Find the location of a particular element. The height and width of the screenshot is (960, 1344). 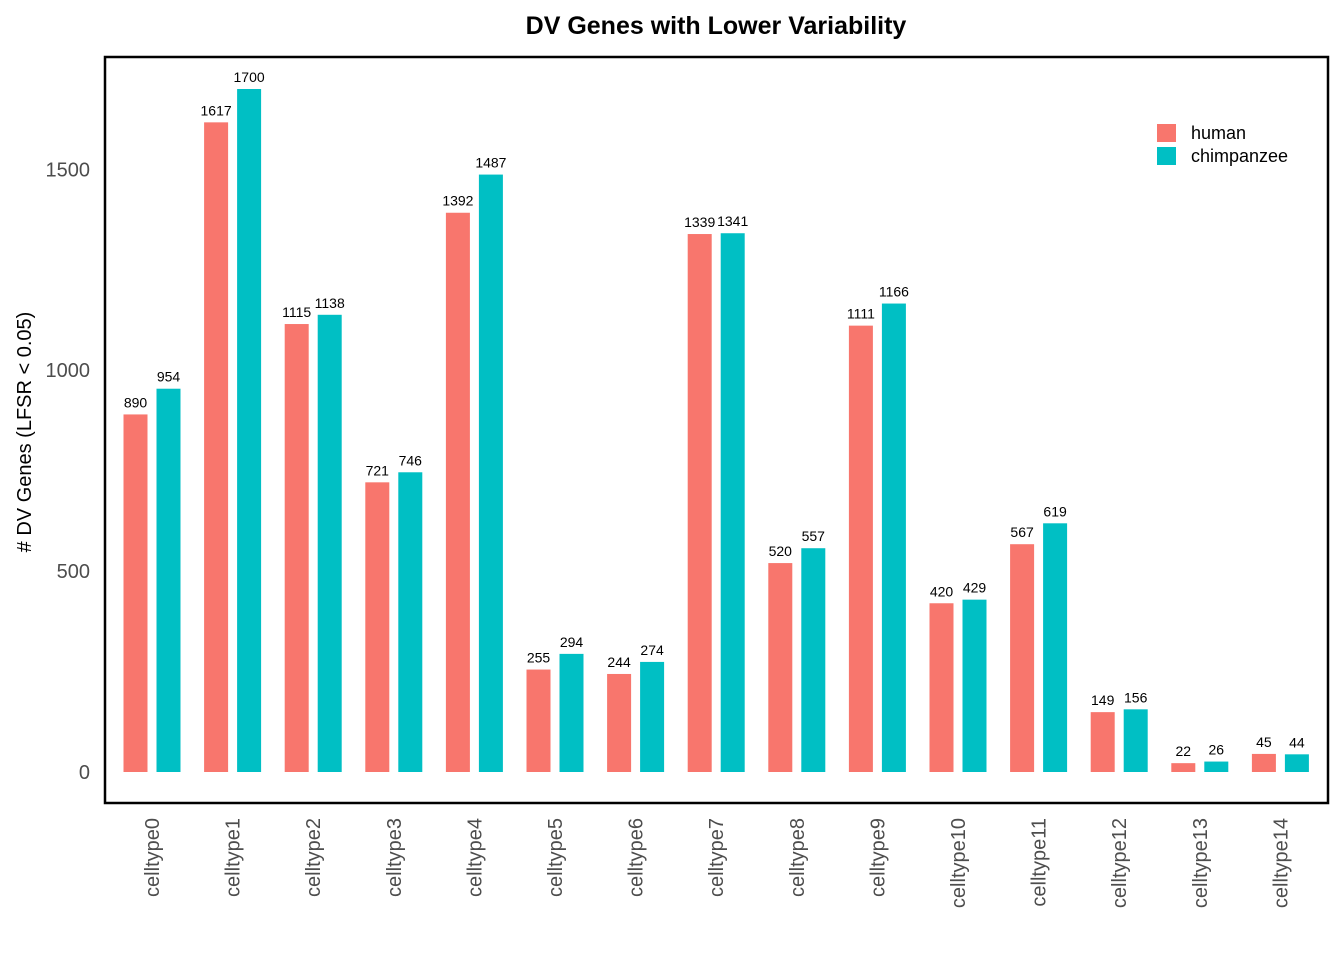

data-label-human-celltype6: 244 is located at coordinates (619, 662).